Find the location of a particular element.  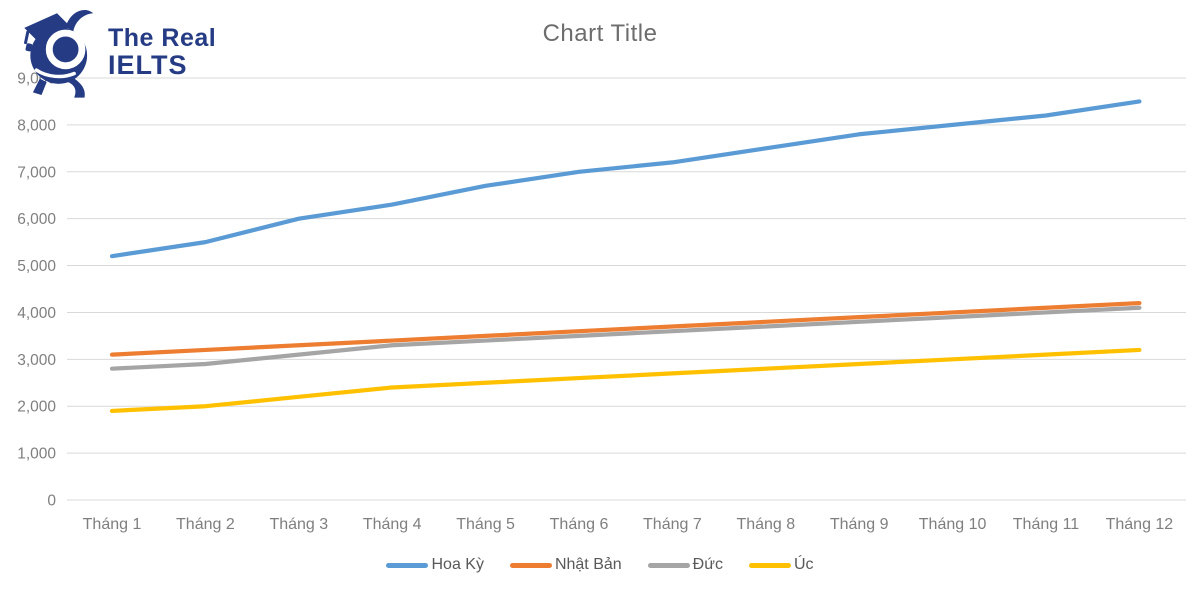

x-axis-tick-label: Tháng 7 is located at coordinates (672, 524).